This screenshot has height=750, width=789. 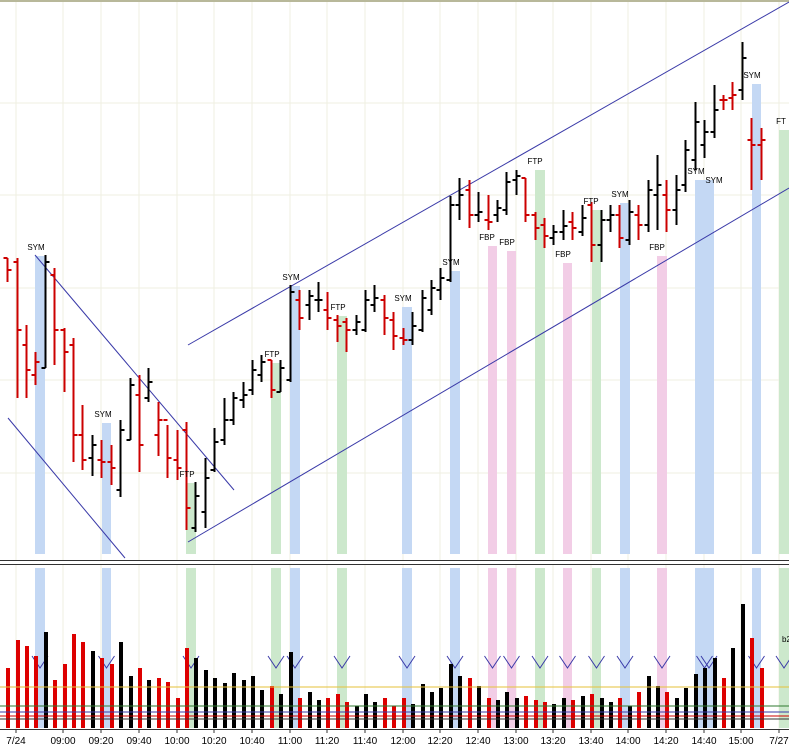 What do you see at coordinates (590, 741) in the screenshot?
I see `tick-label: 13:40` at bounding box center [590, 741].